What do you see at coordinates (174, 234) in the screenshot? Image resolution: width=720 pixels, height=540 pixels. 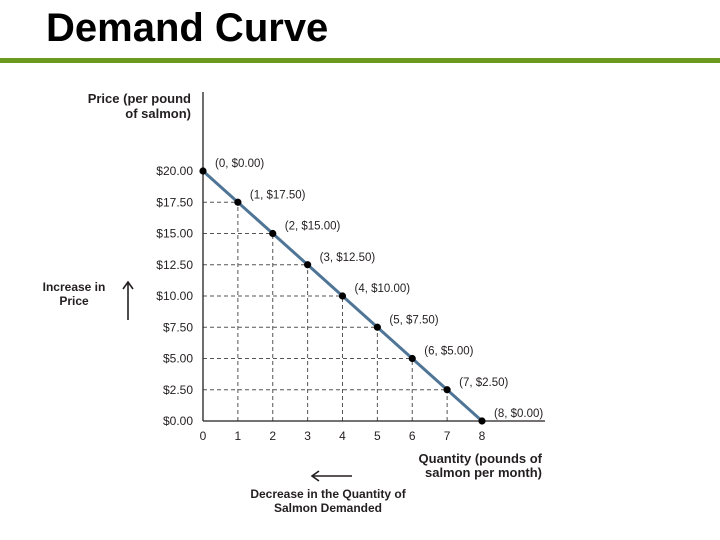 I see `y-tick-label: $15.00` at bounding box center [174, 234].